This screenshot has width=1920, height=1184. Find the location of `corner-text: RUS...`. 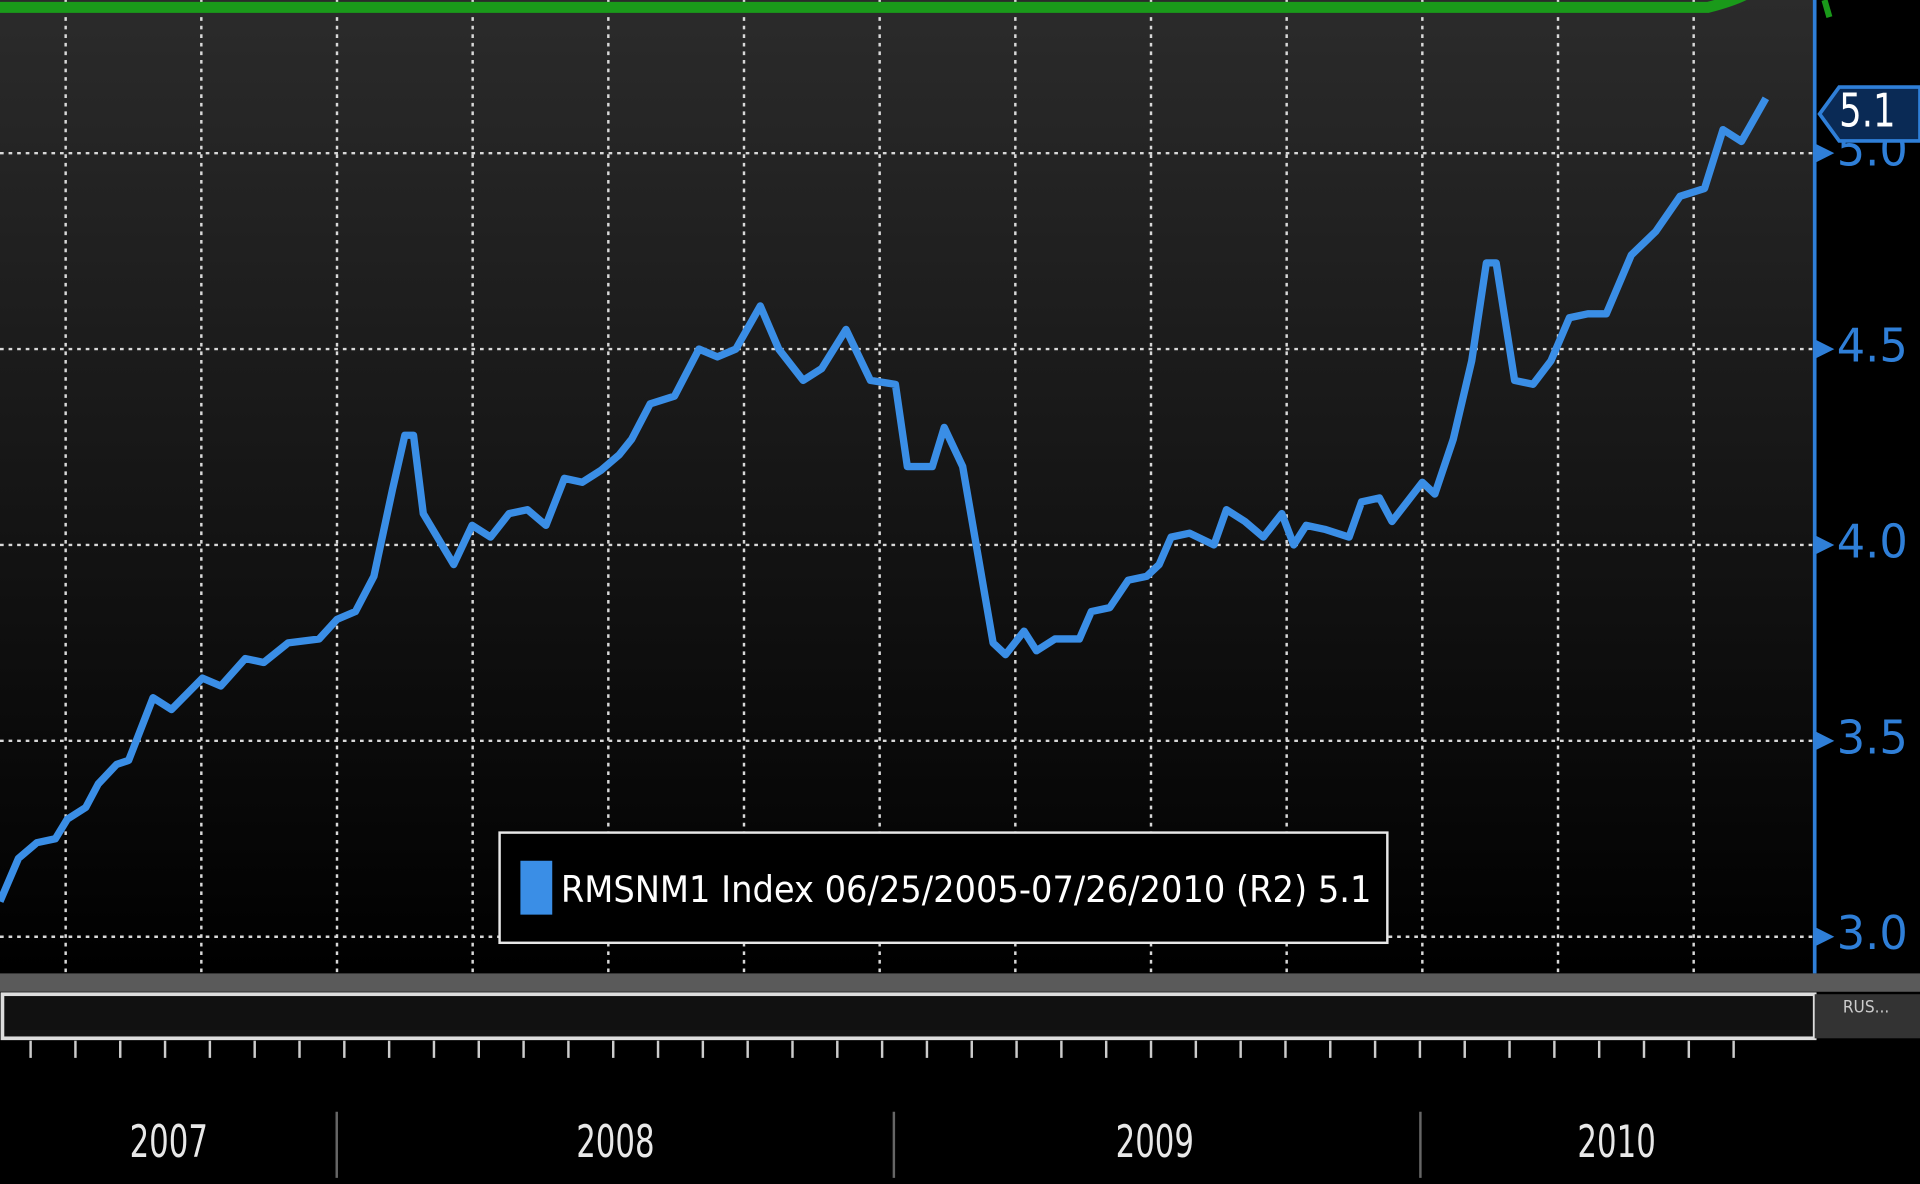

corner-text: RUS... is located at coordinates (1866, 1008).